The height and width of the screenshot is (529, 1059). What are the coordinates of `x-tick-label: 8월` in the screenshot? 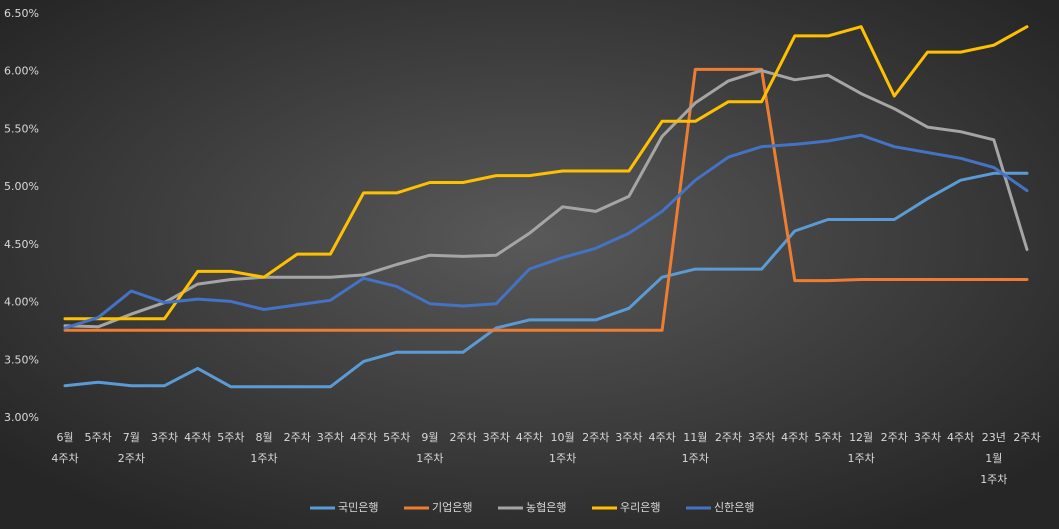 It's located at (263, 437).